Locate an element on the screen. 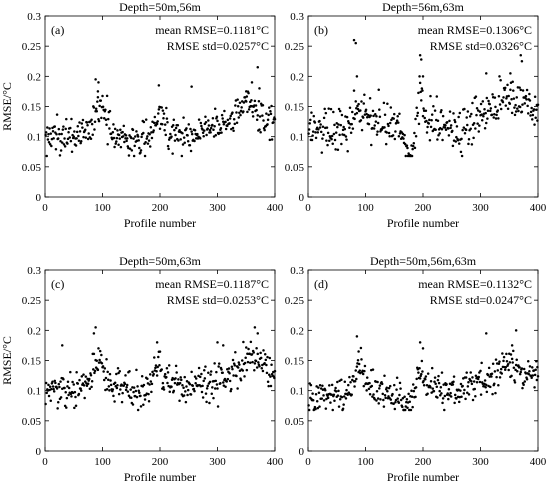 This screenshot has height=485, width=550. y-tick-label: 0.1 is located at coordinates (34, 138).